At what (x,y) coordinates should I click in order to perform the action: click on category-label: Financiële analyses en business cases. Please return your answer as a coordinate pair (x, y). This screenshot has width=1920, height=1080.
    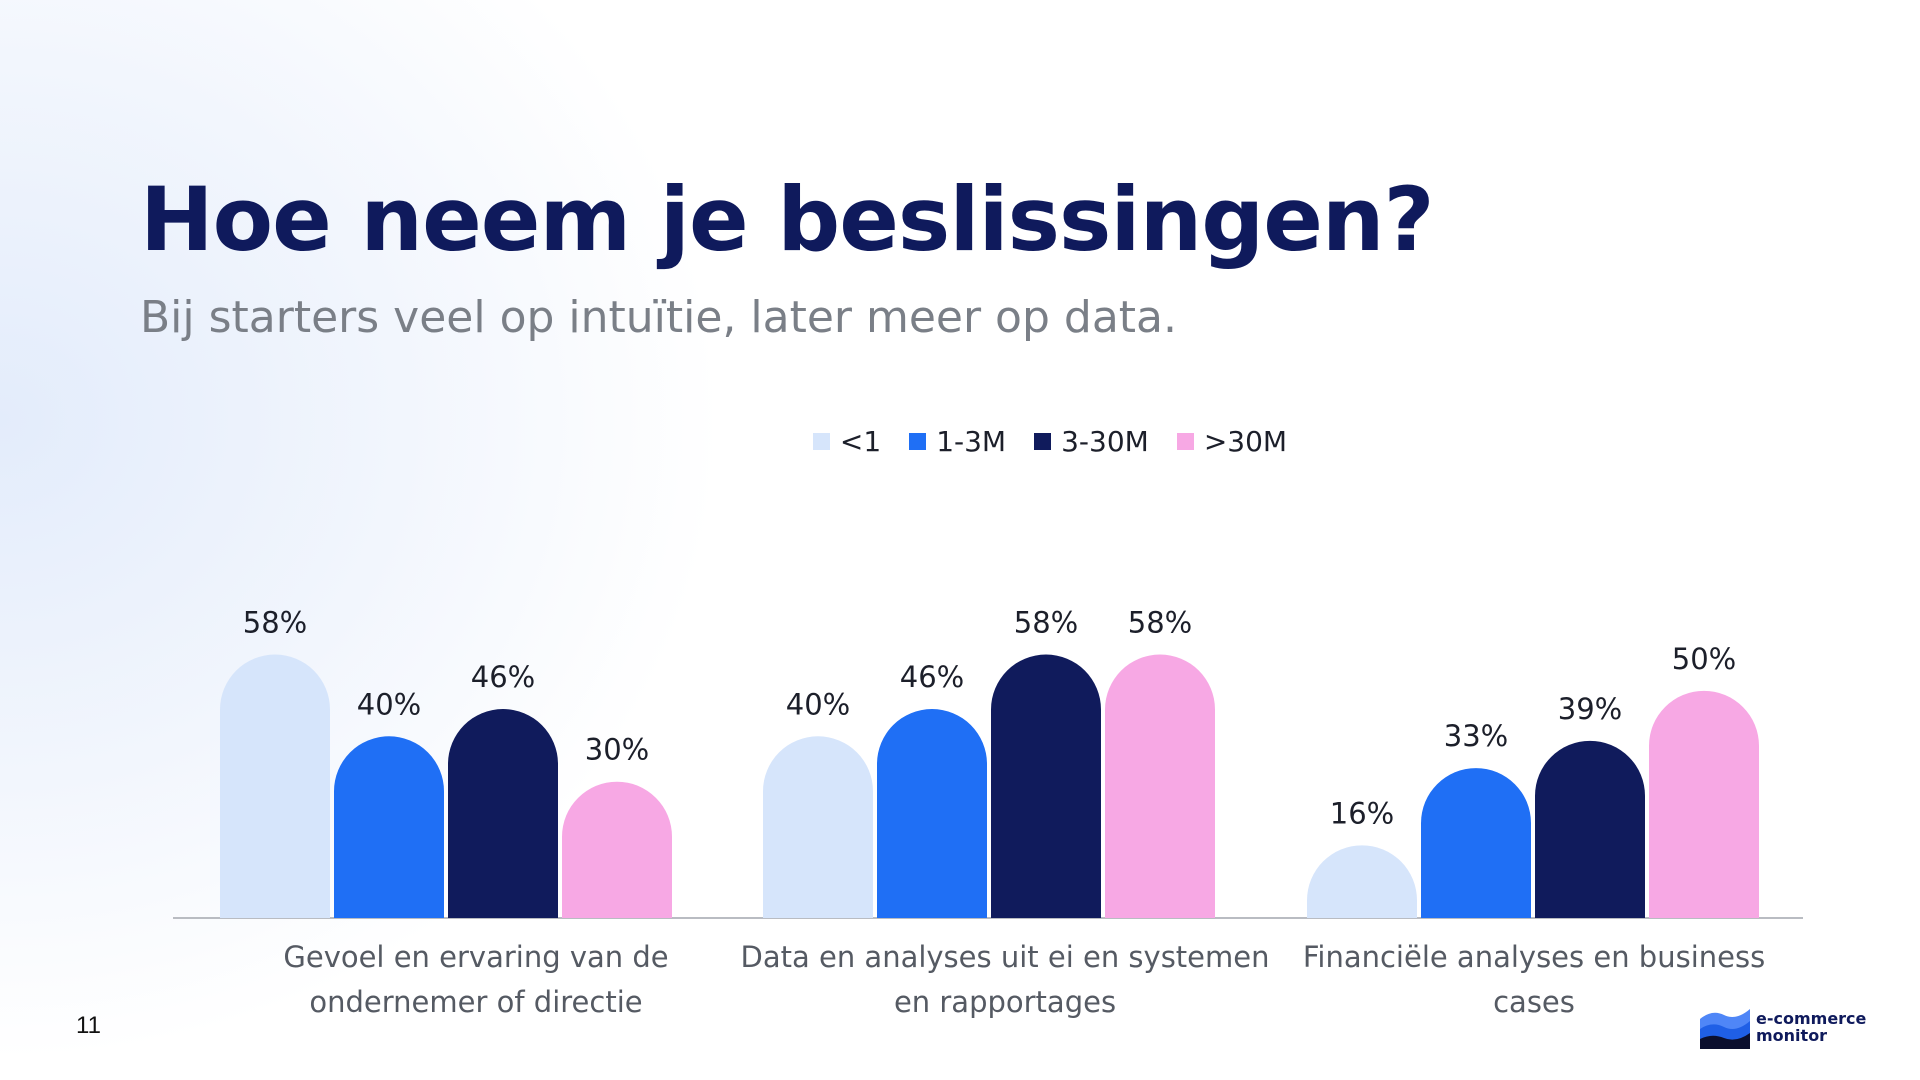
    Looking at the image, I should click on (1534, 979).